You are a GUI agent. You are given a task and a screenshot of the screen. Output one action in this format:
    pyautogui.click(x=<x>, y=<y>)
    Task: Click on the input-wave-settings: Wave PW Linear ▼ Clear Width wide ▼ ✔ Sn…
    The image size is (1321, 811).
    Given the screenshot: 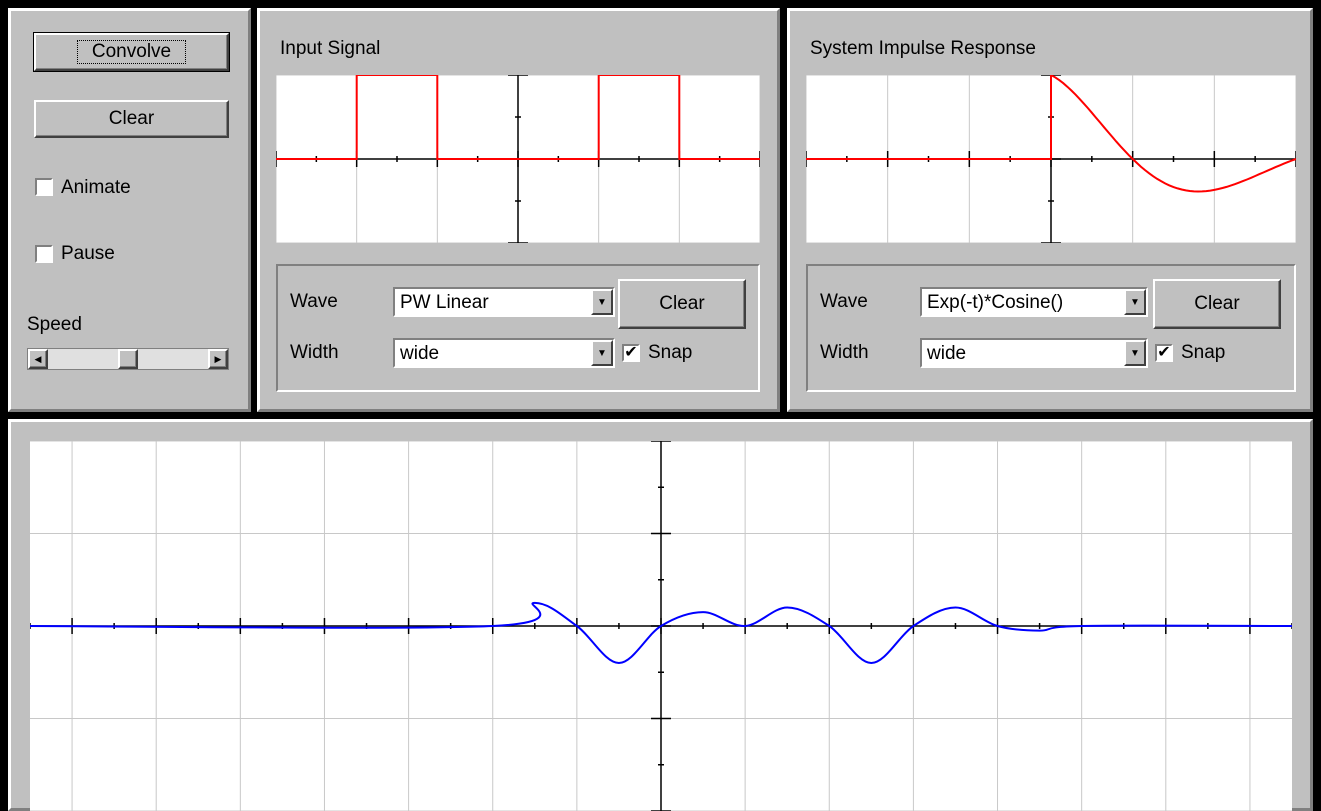 What is the action you would take?
    pyautogui.click(x=518, y=328)
    